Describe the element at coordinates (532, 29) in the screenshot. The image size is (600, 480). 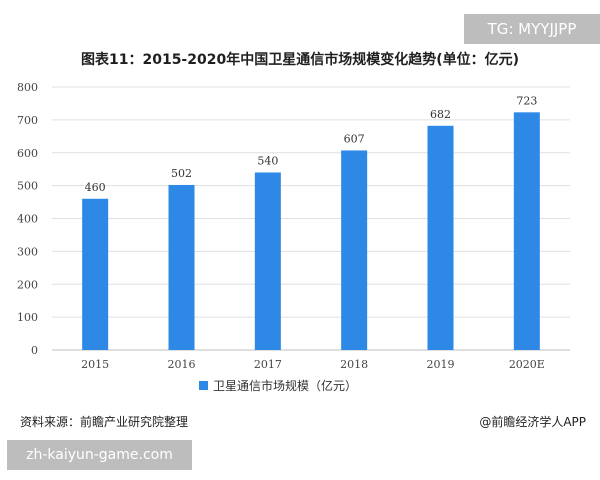
I see `tg-badge: TG: MYYJJPP` at that location.